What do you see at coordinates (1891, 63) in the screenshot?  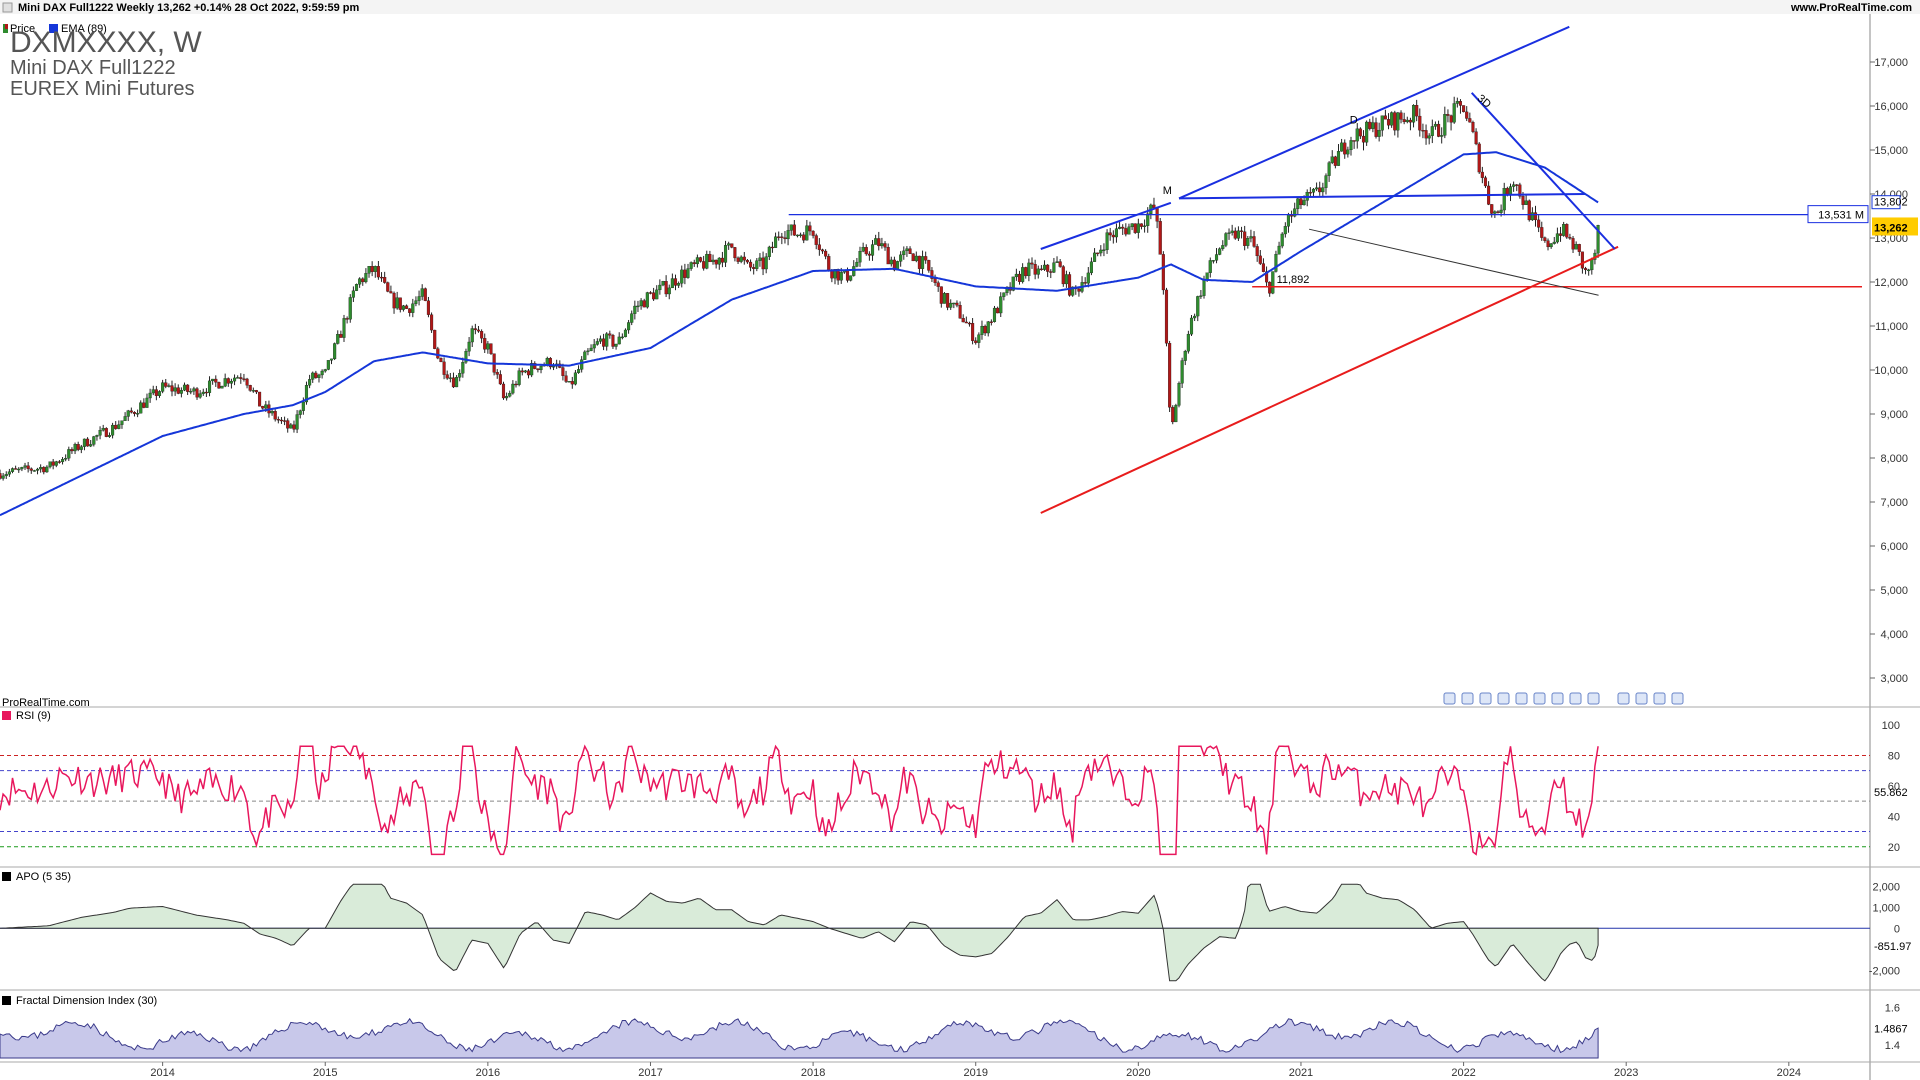 I see `price-tick-label: 17,000` at bounding box center [1891, 63].